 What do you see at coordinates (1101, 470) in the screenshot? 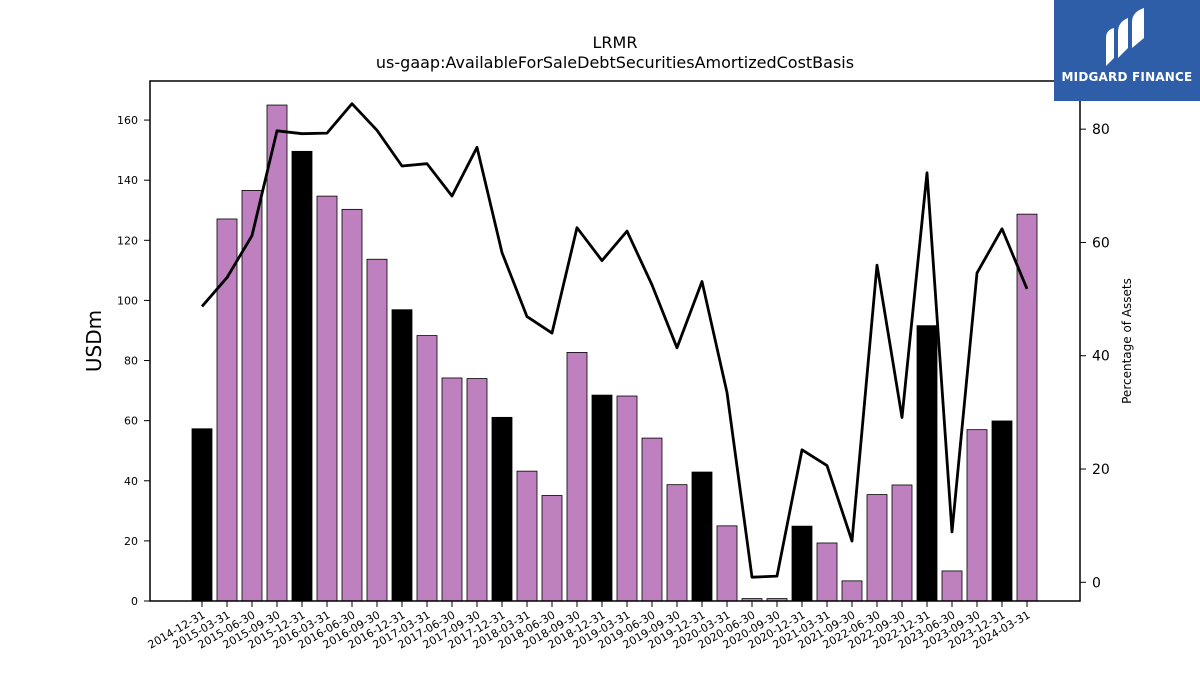
I see `y2-tick-label: 20` at bounding box center [1101, 470].